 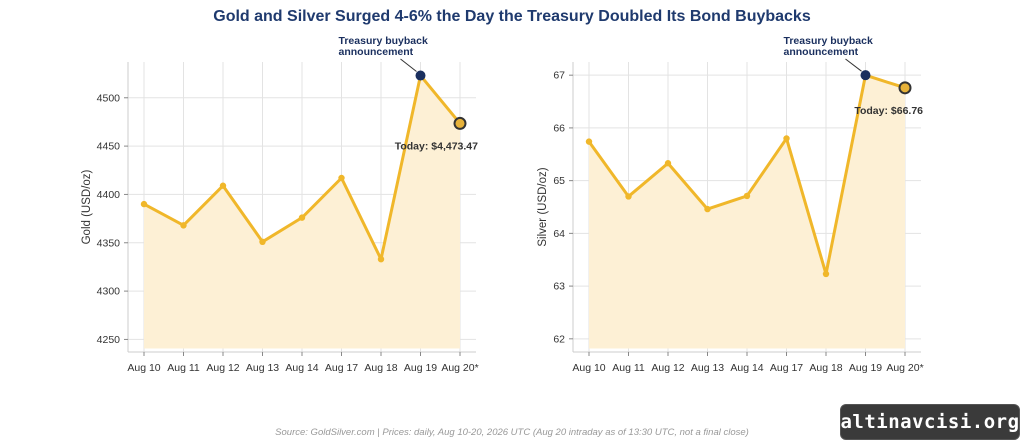 I want to click on gold-today-point, so click(x=460, y=123).